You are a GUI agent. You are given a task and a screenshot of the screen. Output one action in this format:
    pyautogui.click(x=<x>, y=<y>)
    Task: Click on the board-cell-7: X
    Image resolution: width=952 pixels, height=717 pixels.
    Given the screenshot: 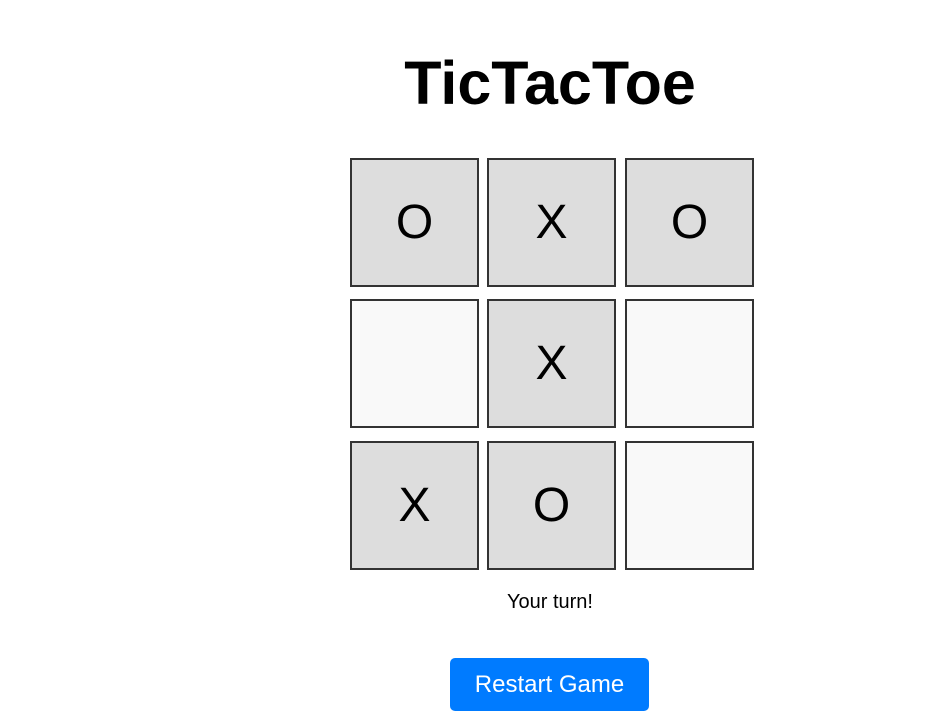 What is the action you would take?
    pyautogui.click(x=414, y=505)
    